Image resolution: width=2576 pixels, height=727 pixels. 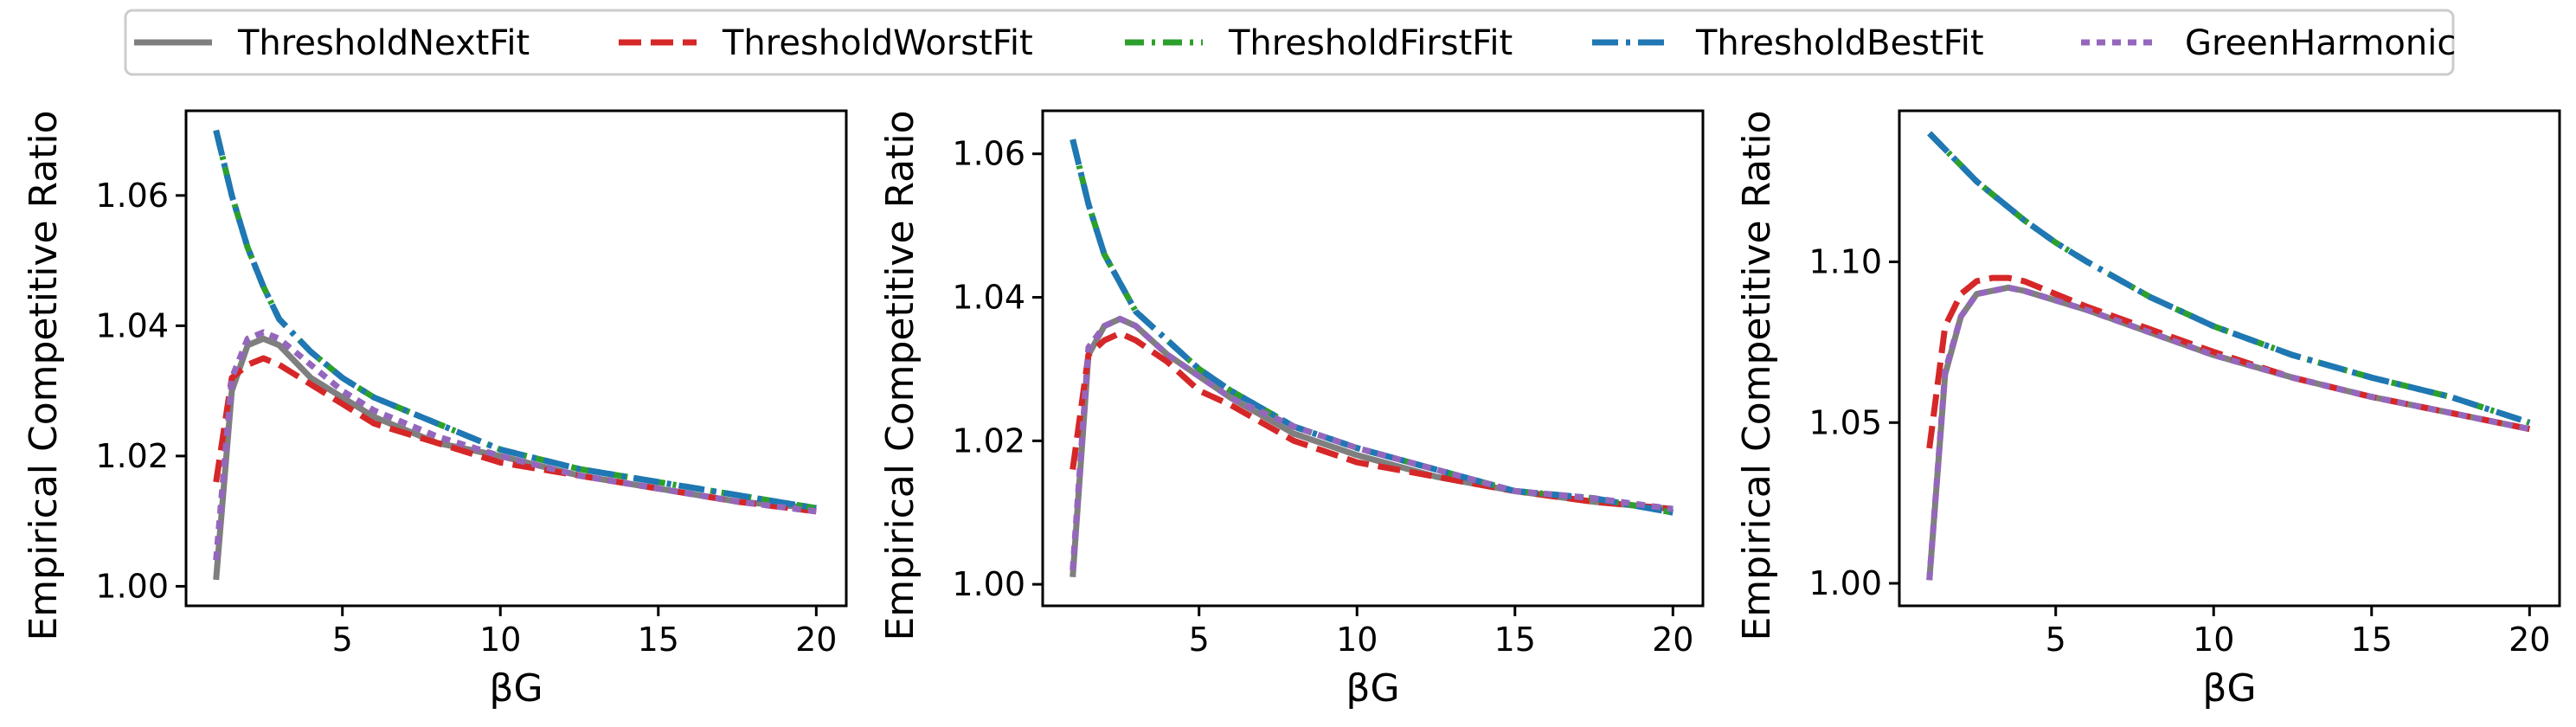 I want to click on legend-item-2: ThresholdFirstFit, so click(x=1319, y=43).